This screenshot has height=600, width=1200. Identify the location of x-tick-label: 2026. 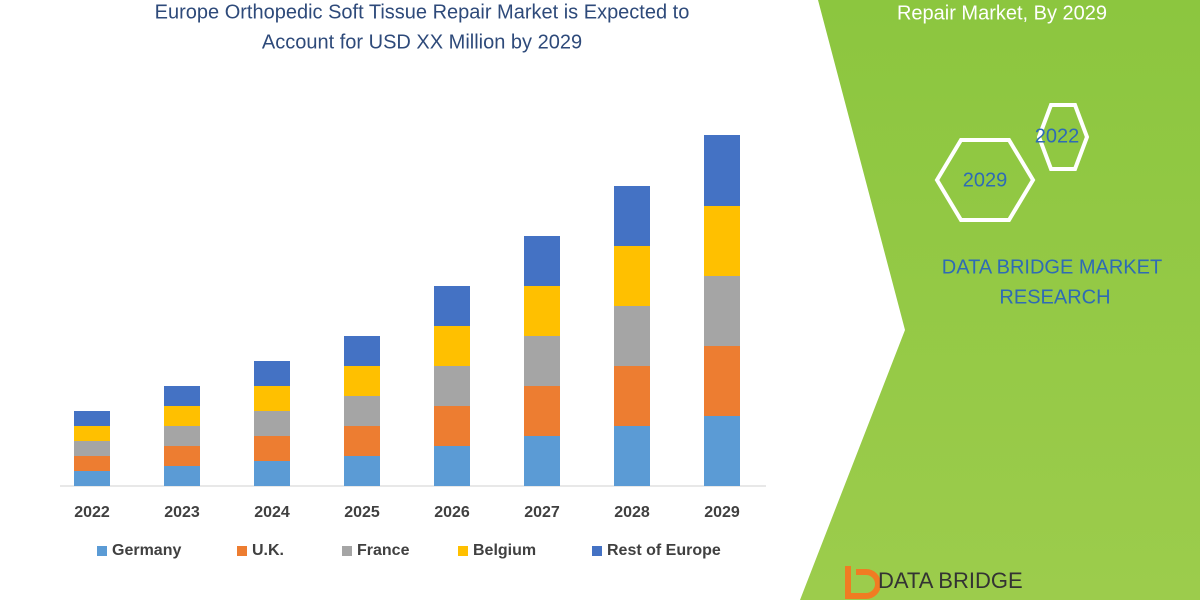
(452, 512).